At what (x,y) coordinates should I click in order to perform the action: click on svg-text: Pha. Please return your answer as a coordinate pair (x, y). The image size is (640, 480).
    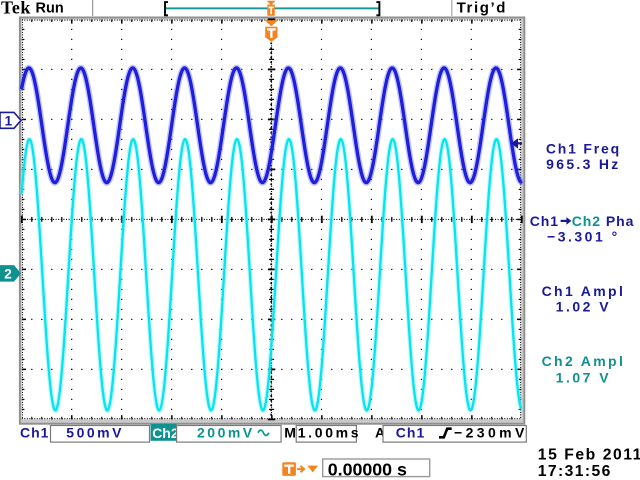
    Looking at the image, I should click on (620, 221).